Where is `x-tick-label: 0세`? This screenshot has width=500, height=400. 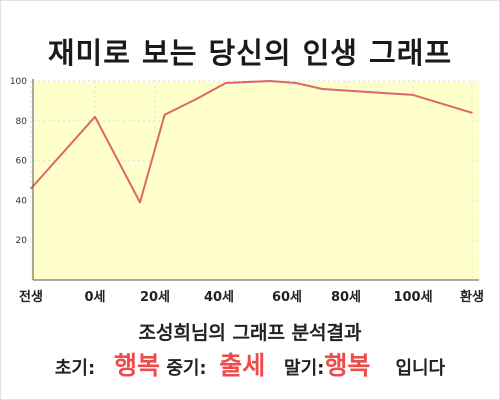 x-tick-label: 0세 is located at coordinates (94, 297).